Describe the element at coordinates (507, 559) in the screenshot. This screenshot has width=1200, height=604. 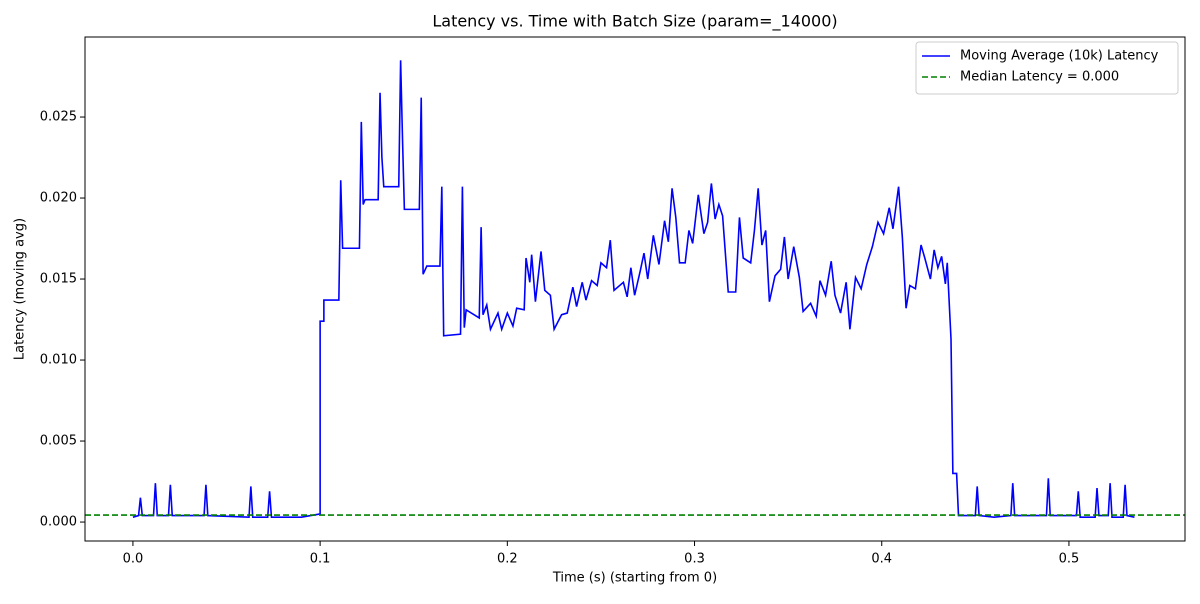
I see `x-tick-label: 0.2` at that location.